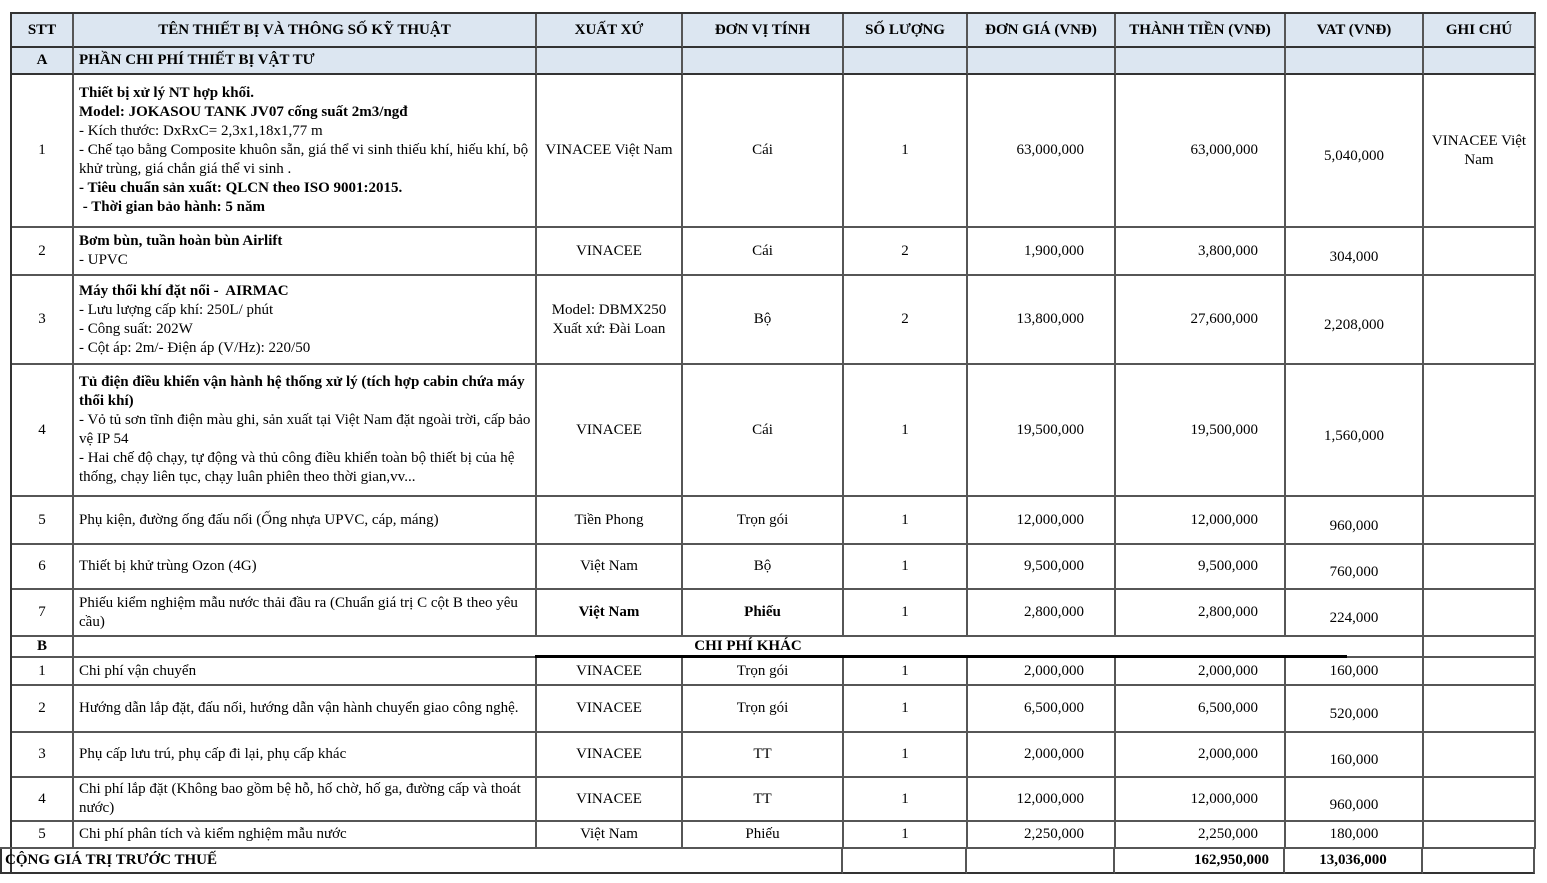  Describe the element at coordinates (1355, 613) in the screenshot. I see `cell-vat: 224,000` at that location.